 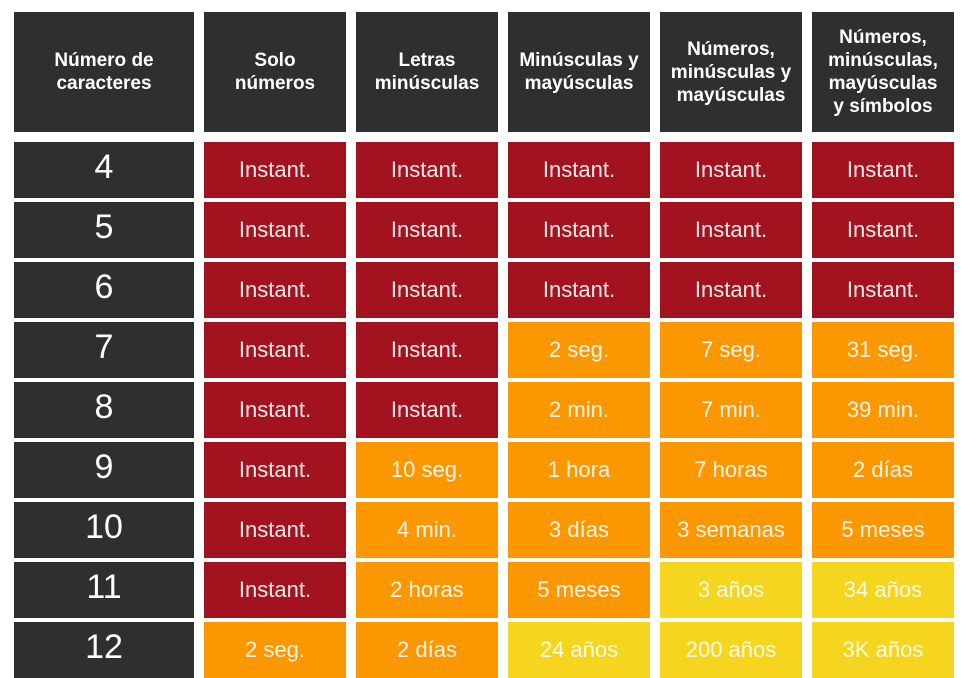 What do you see at coordinates (579, 410) in the screenshot?
I see `time-cell: 2 min.` at bounding box center [579, 410].